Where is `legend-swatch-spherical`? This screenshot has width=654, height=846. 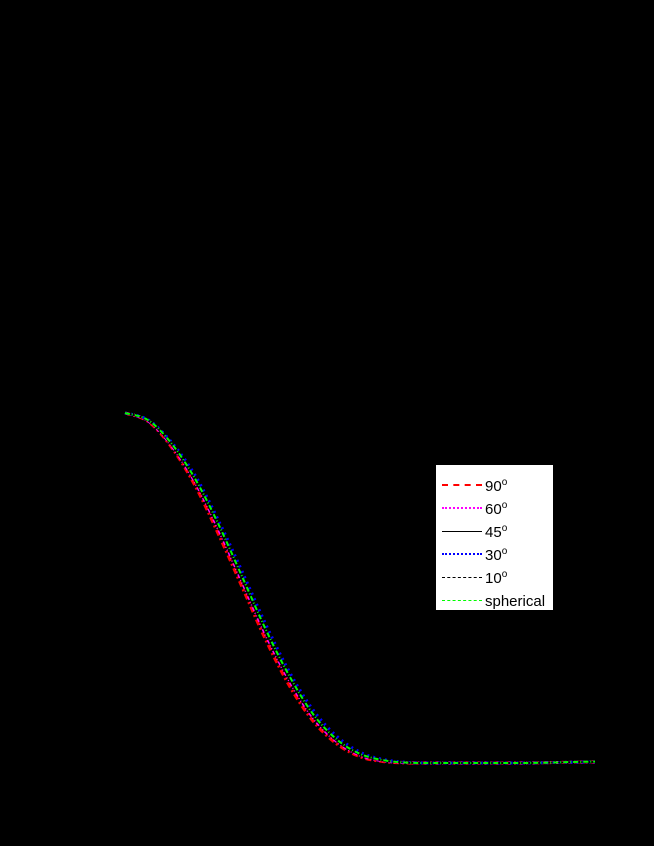
legend-swatch-spherical is located at coordinates (462, 600).